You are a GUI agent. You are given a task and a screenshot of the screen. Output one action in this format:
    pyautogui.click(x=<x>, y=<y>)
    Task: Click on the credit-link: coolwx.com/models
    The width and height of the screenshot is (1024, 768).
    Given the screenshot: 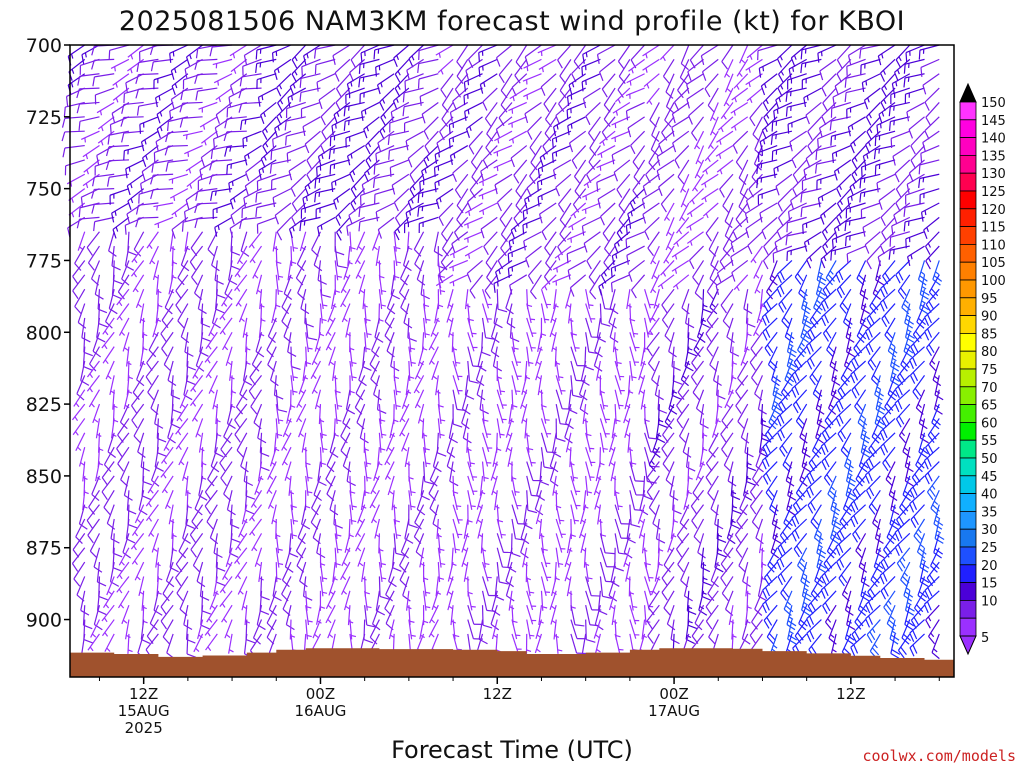 What is the action you would take?
    pyautogui.click(x=939, y=756)
    